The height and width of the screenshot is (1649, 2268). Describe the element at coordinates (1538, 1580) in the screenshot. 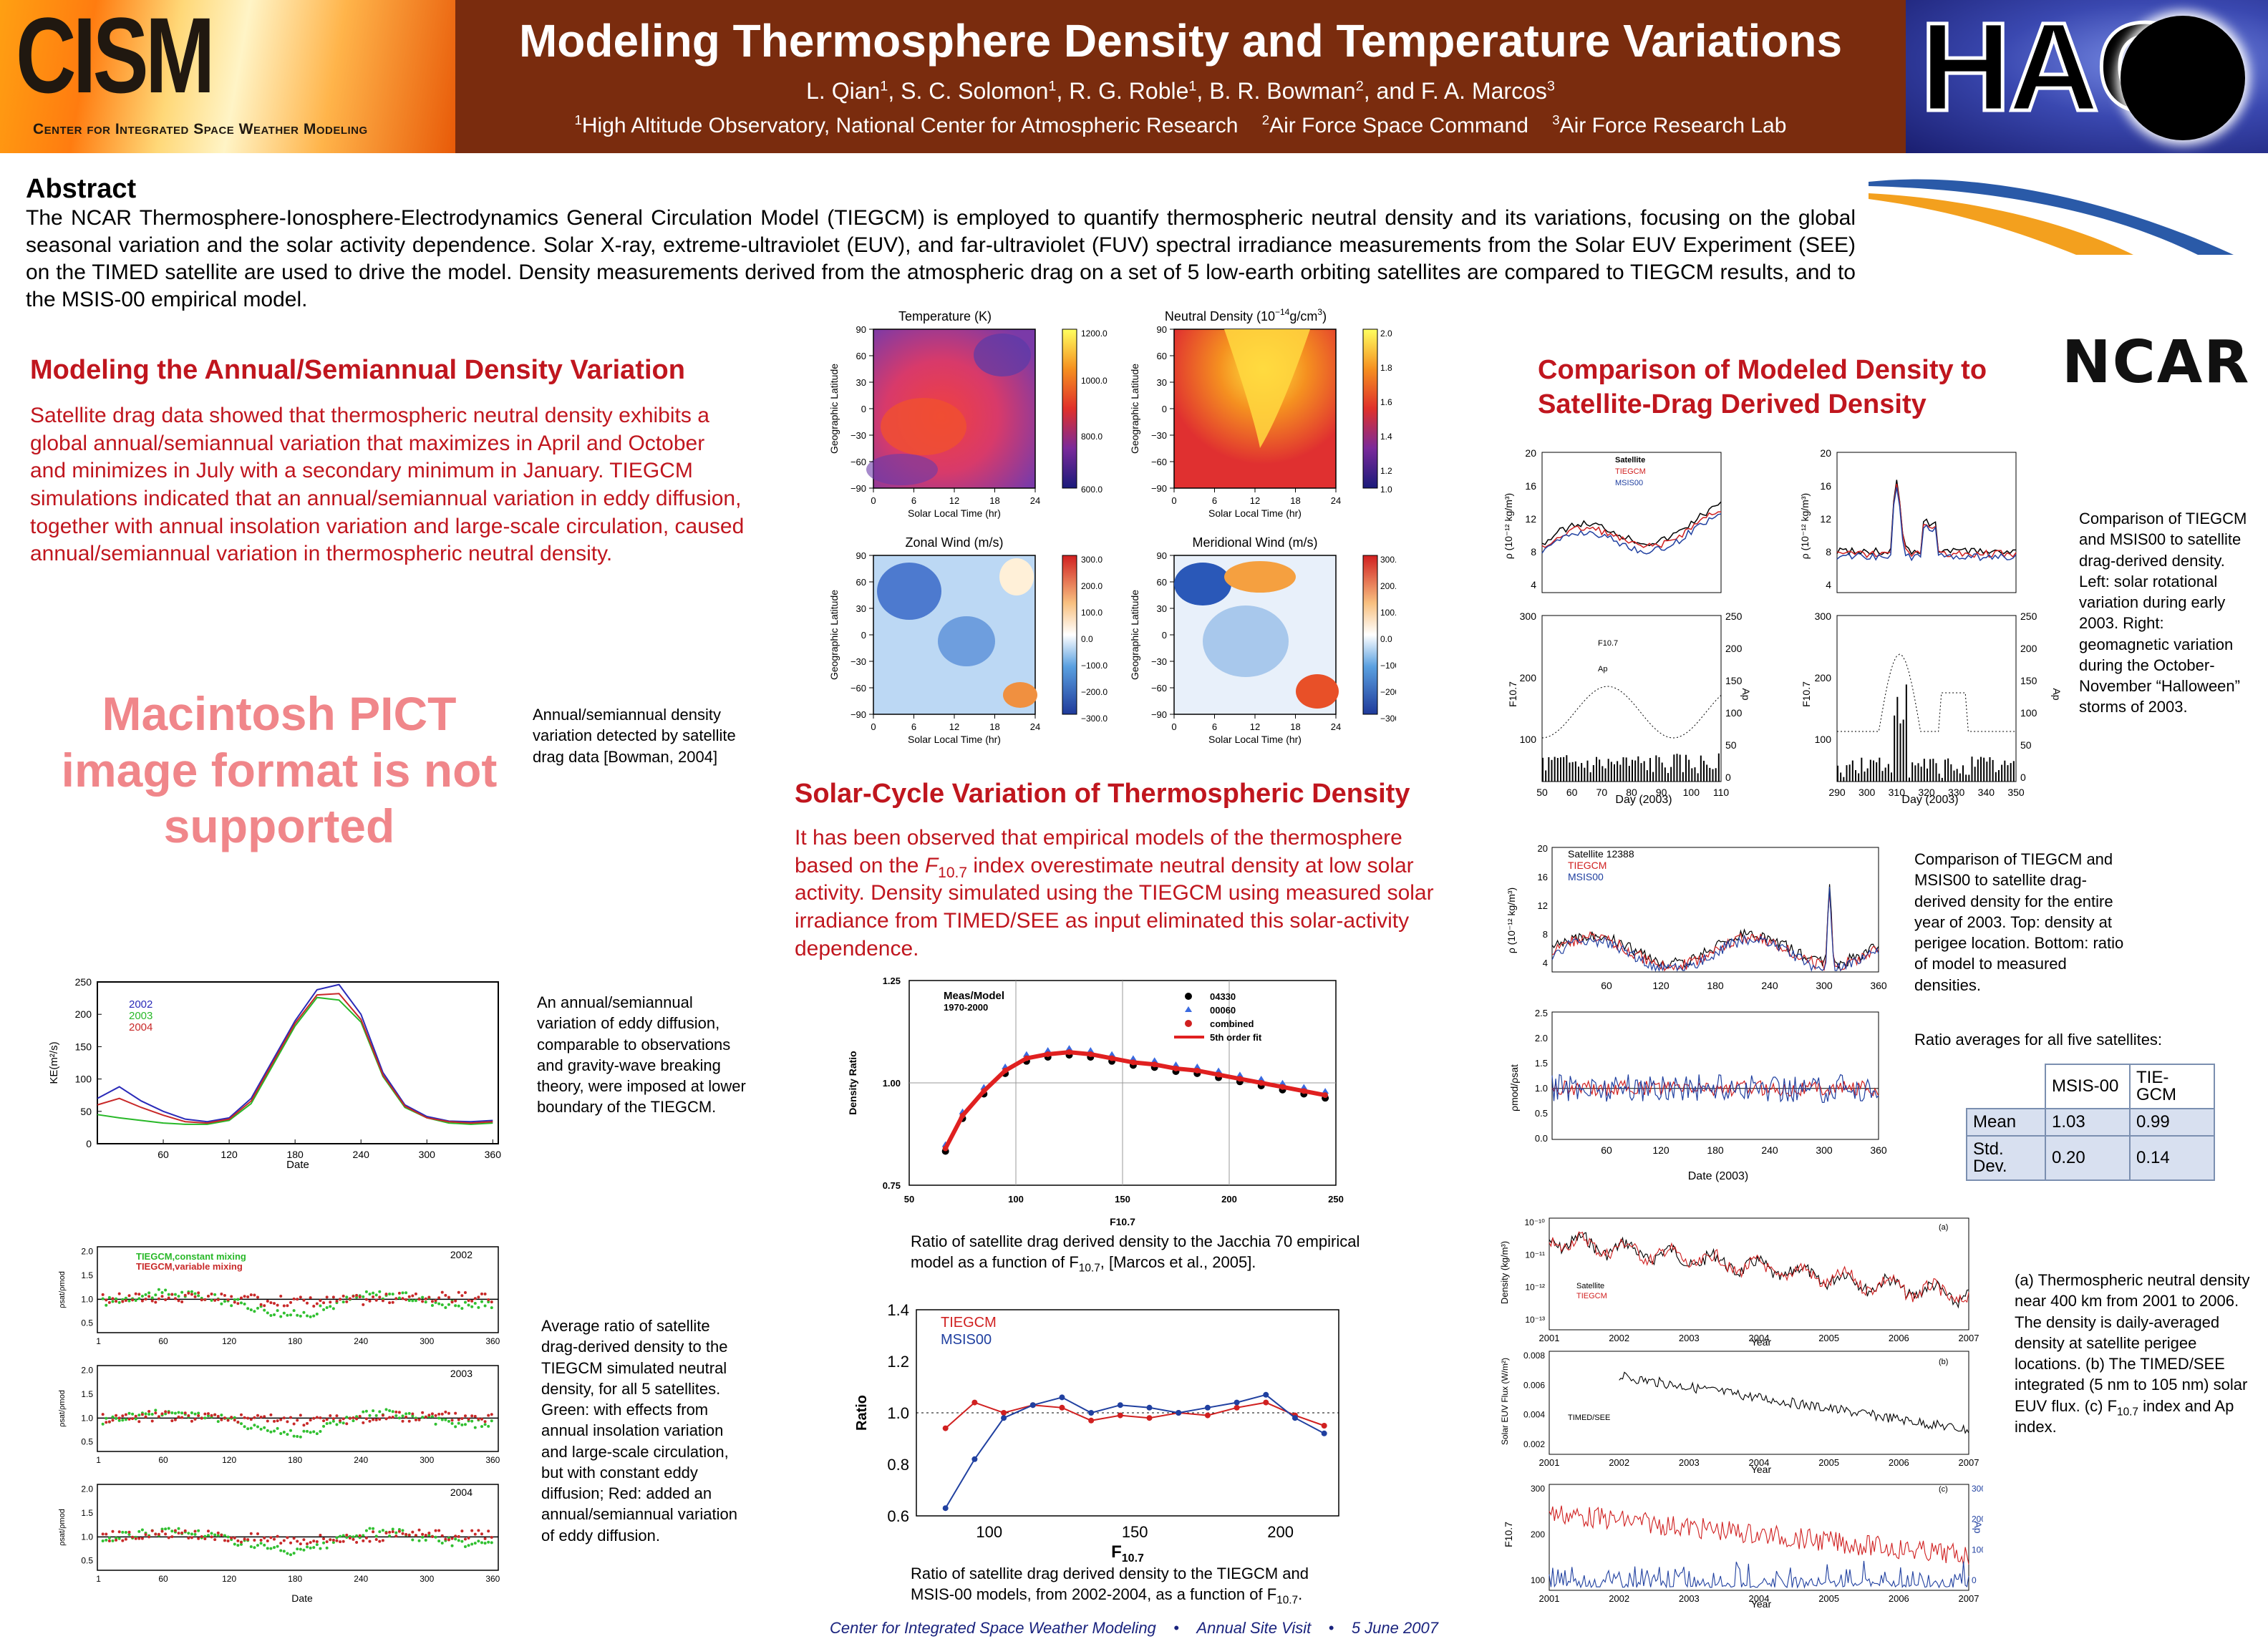

I see `y-tick-label: 100` at that location.